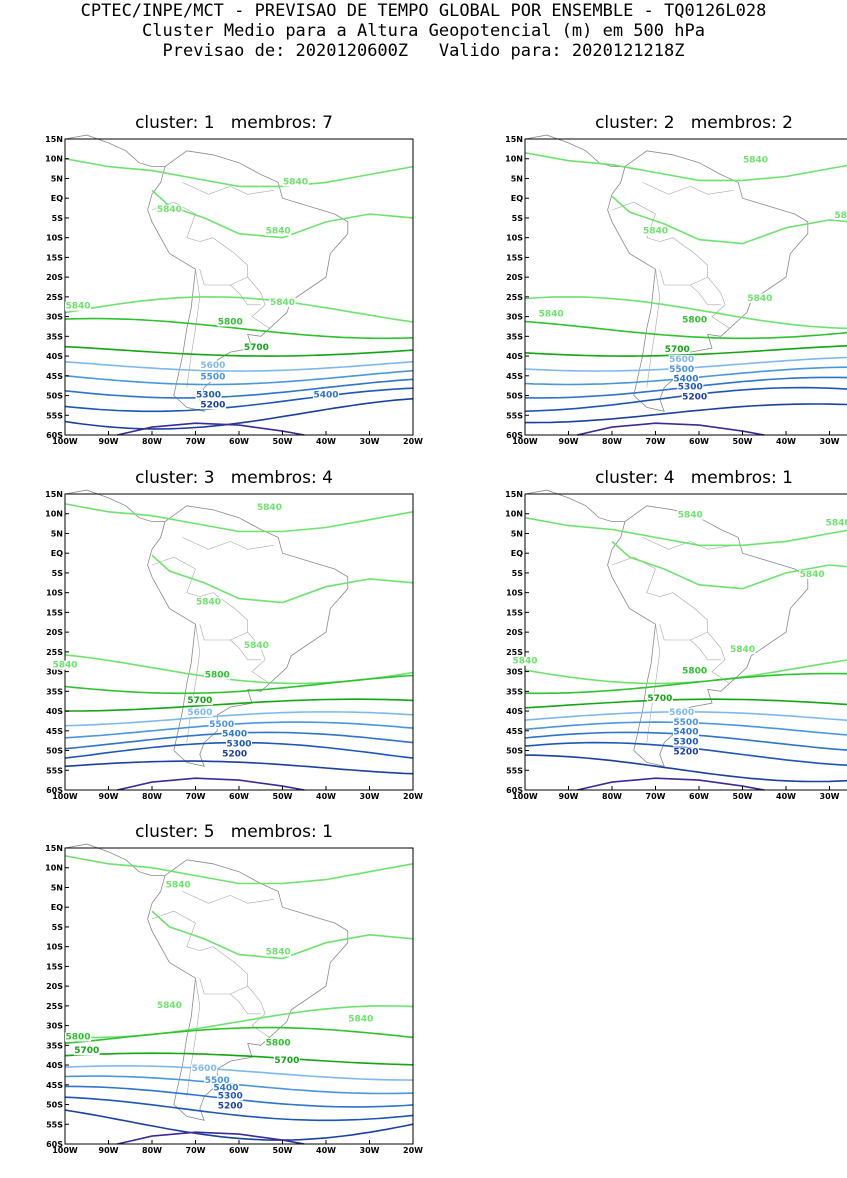  I want to click on lat-tick-label: 5N, so click(517, 533).